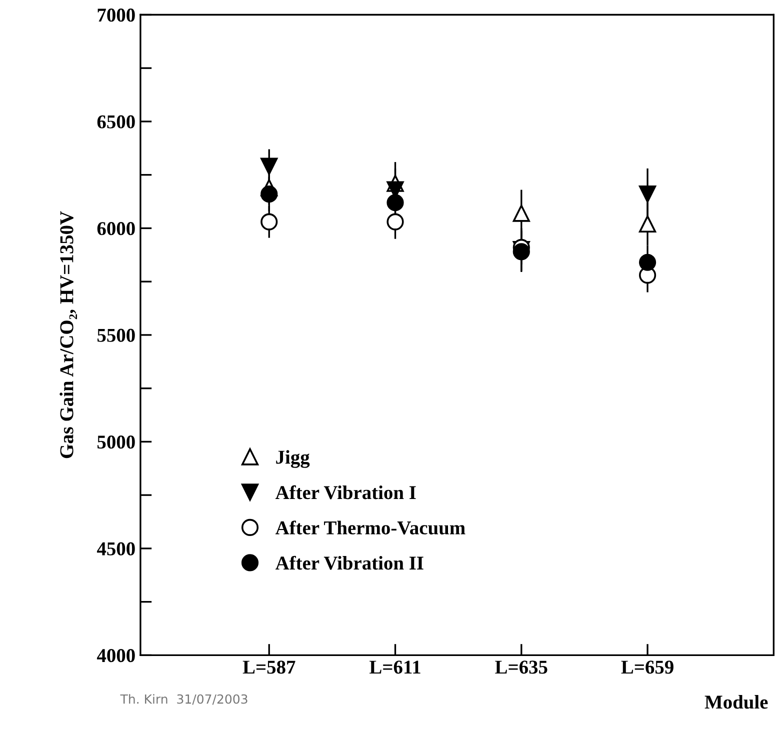  Describe the element at coordinates (395, 667) in the screenshot. I see `x-tick-label: L=611` at that location.